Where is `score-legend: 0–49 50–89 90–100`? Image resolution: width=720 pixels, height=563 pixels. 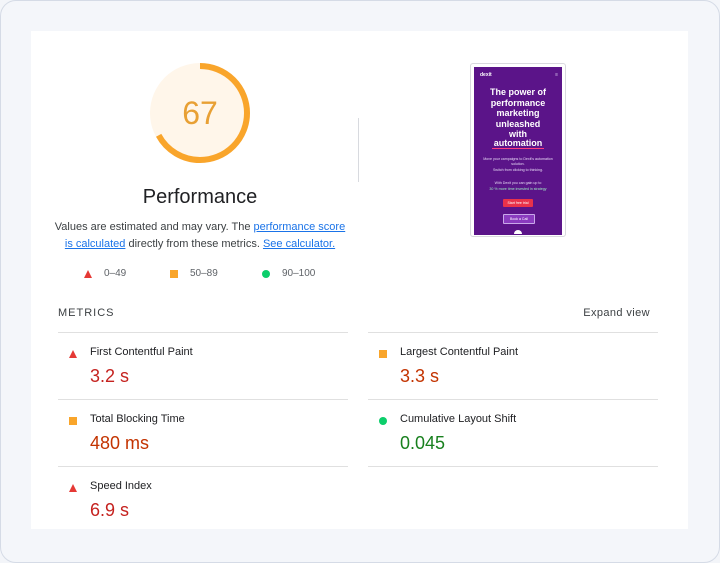
score-legend: 0–49 50–89 90–100 is located at coordinates (200, 276).